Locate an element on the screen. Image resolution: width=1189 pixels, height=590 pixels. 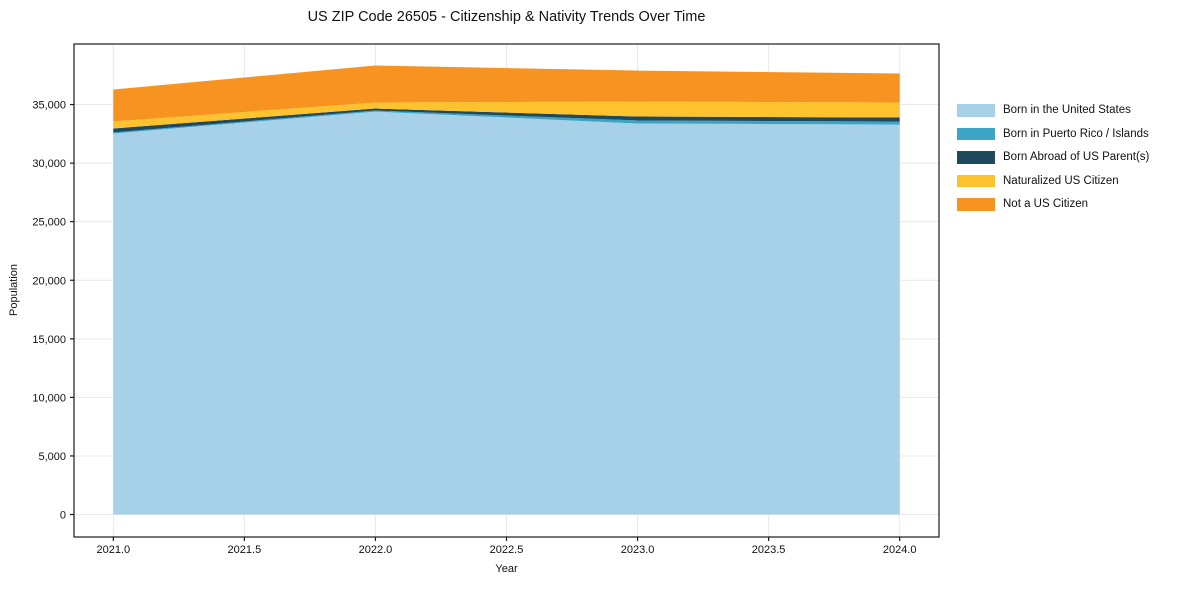
y-tick-label: 10,000 is located at coordinates (49, 398).